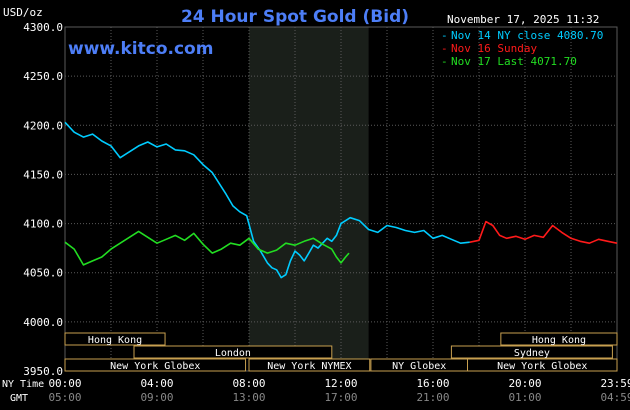  Describe the element at coordinates (43, 174) in the screenshot. I see `y-tick-label: 4150.0` at that location.